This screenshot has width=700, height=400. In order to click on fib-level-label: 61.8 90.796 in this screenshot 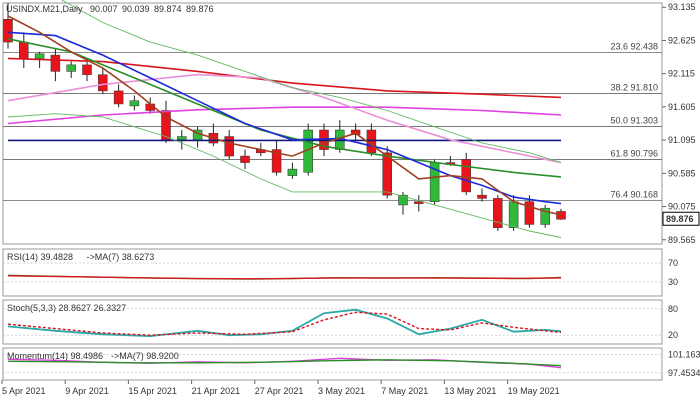, I will do `click(634, 154)`.